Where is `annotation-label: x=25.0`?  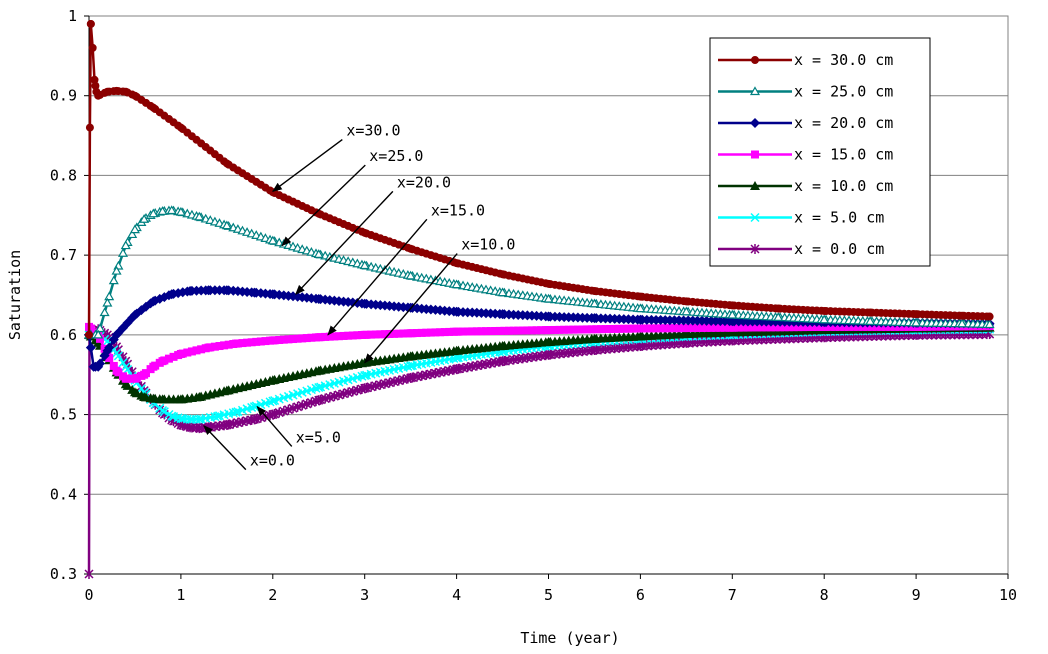
annotation-label: x=25.0 is located at coordinates (396, 156).